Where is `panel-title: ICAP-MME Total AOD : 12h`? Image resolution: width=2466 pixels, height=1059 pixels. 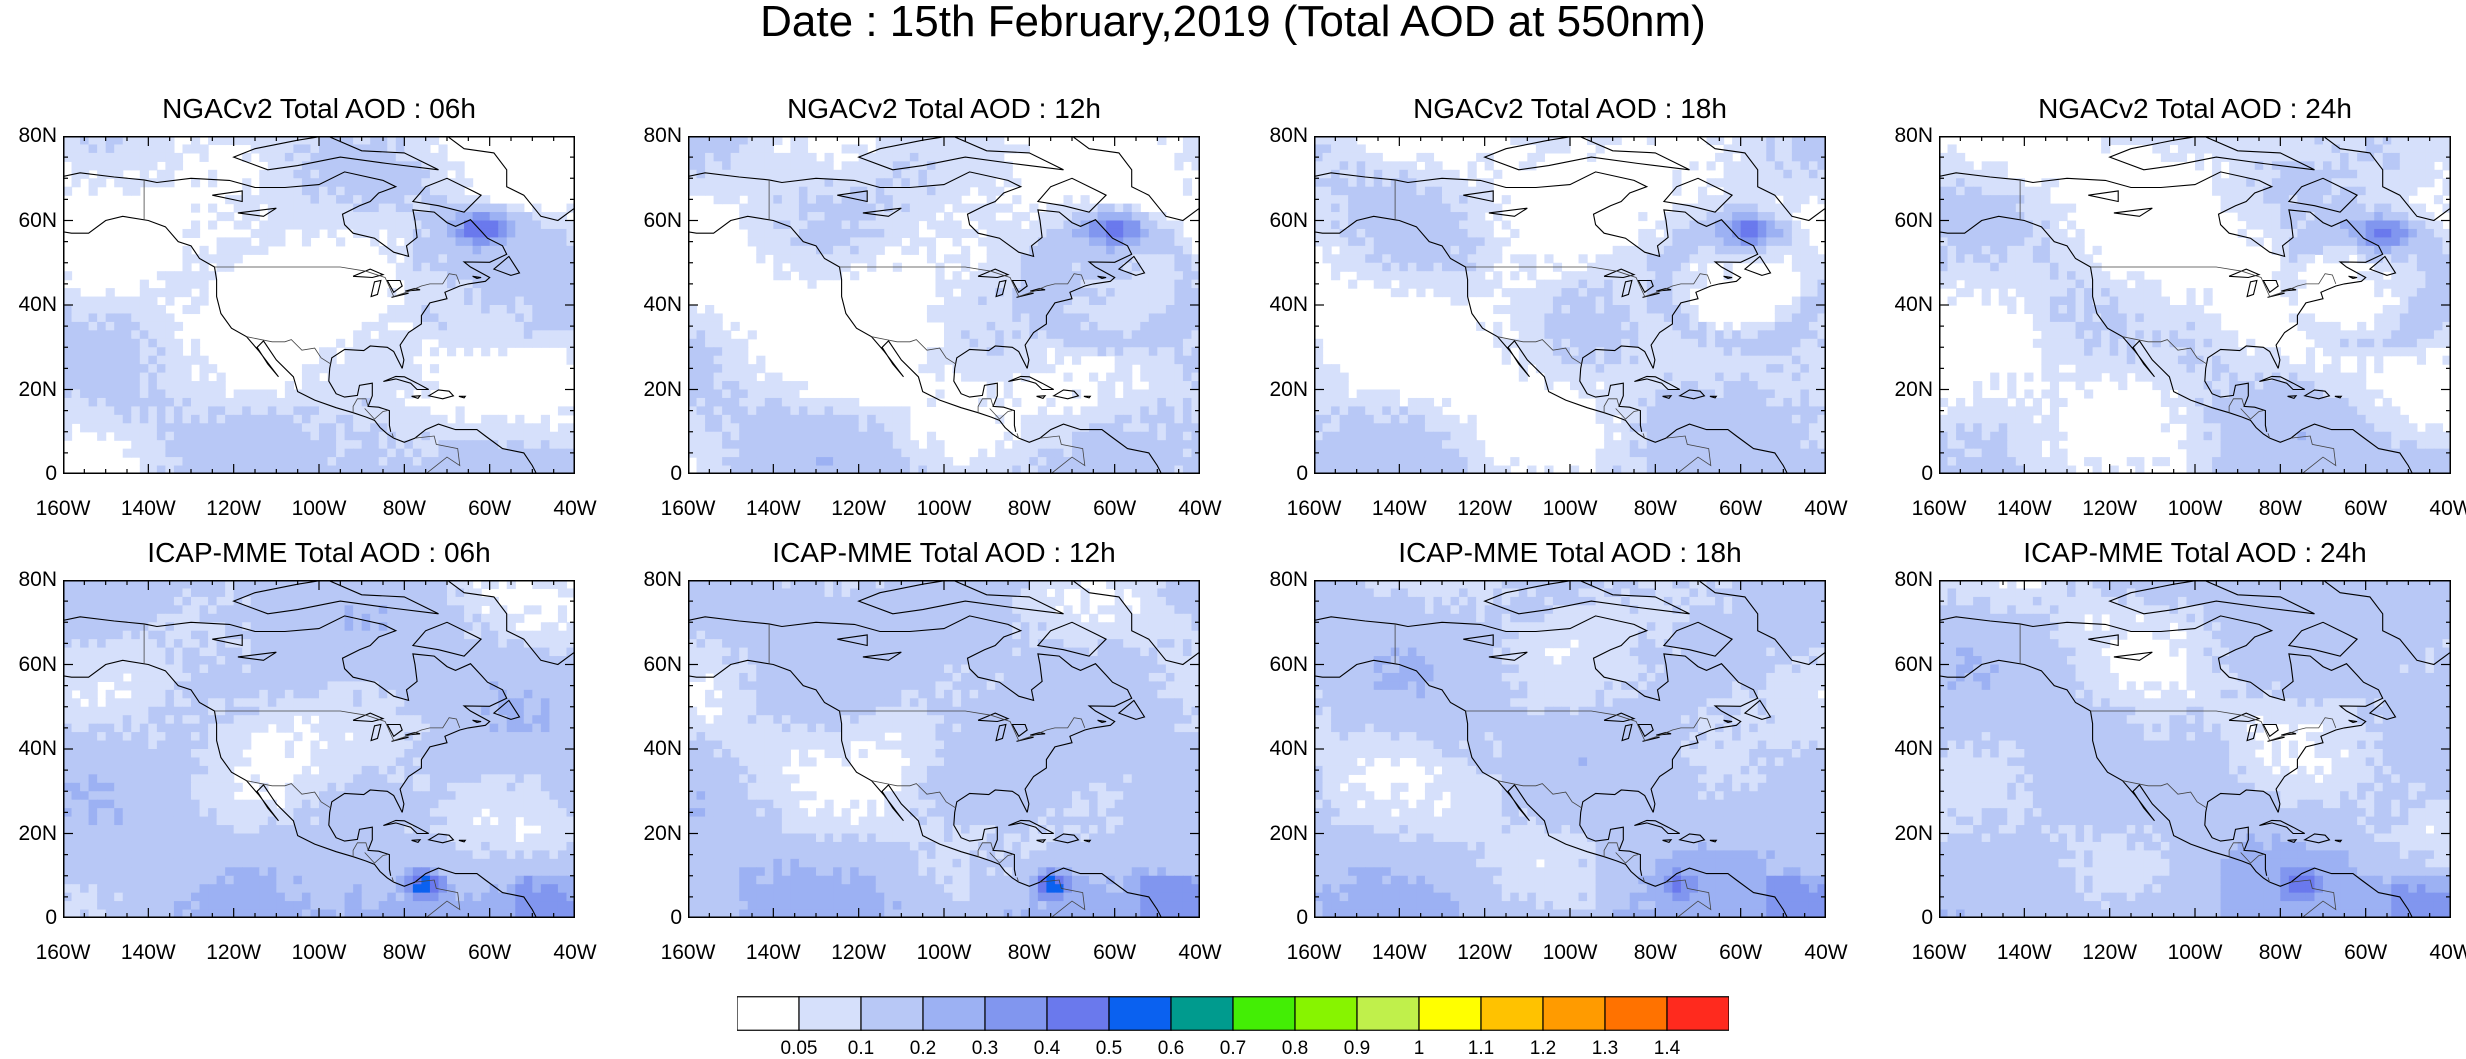
panel-title: ICAP-MME Total AOD : 12h is located at coordinates (944, 553).